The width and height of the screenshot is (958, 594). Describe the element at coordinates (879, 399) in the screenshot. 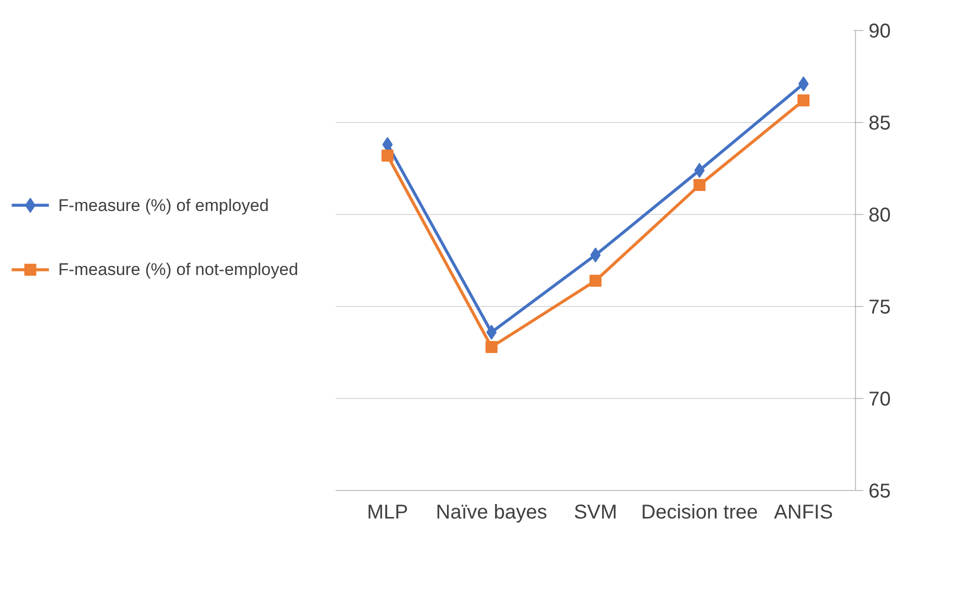

I see `y-tick-label: 70` at that location.